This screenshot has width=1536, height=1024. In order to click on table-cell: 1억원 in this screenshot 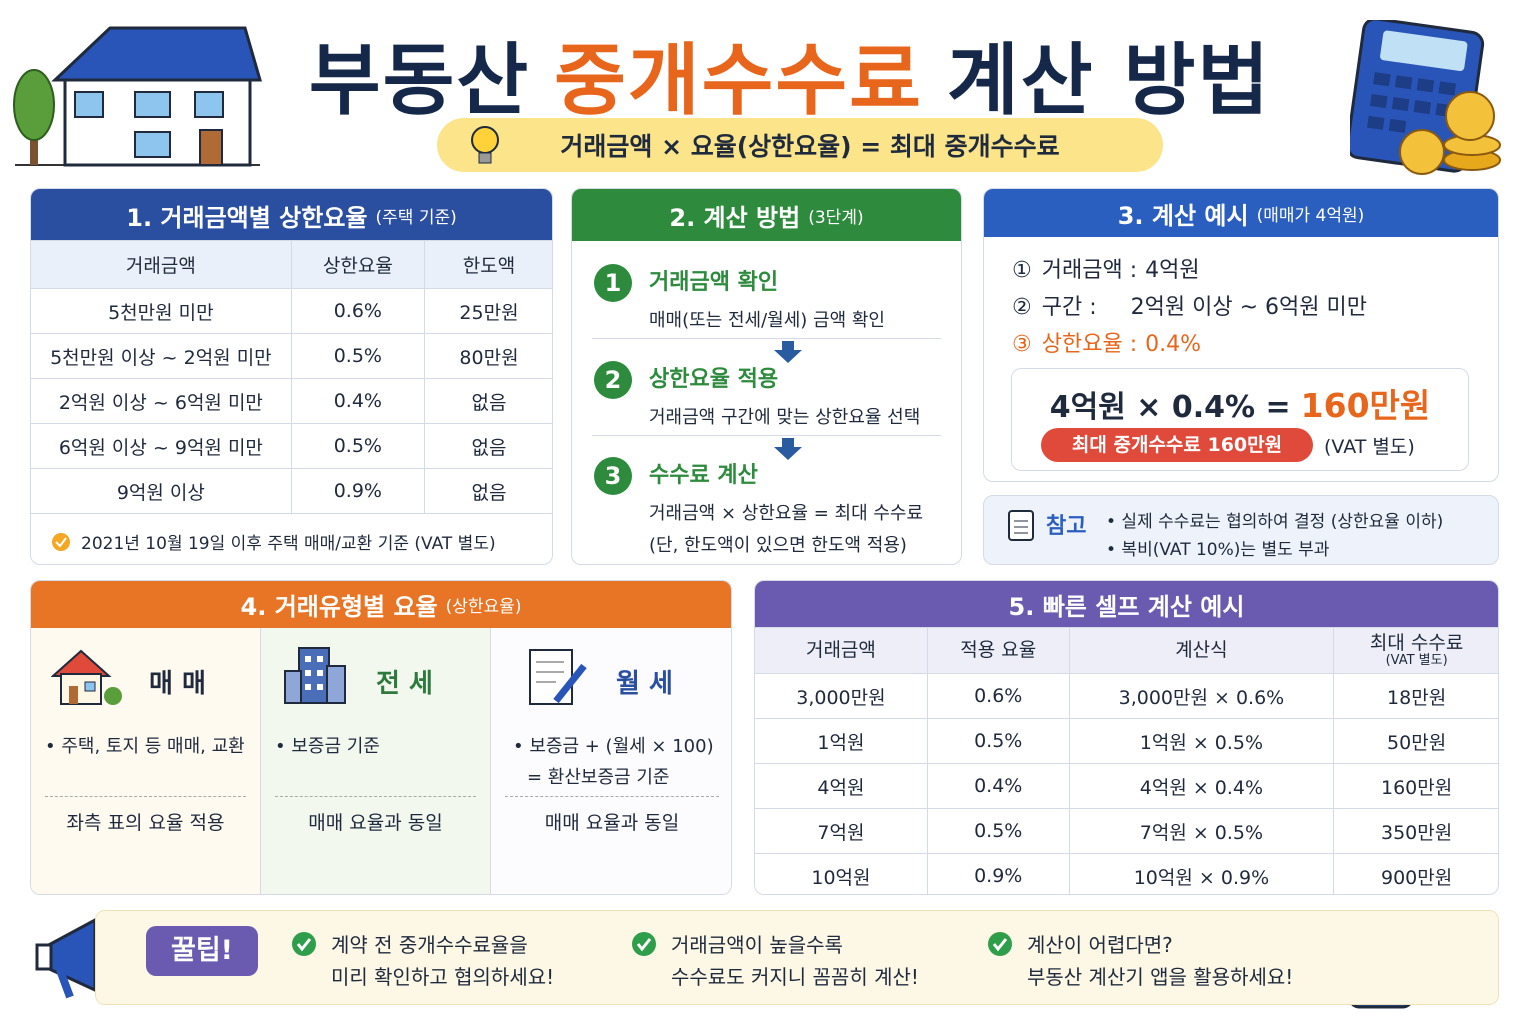, I will do `click(841, 741)`.